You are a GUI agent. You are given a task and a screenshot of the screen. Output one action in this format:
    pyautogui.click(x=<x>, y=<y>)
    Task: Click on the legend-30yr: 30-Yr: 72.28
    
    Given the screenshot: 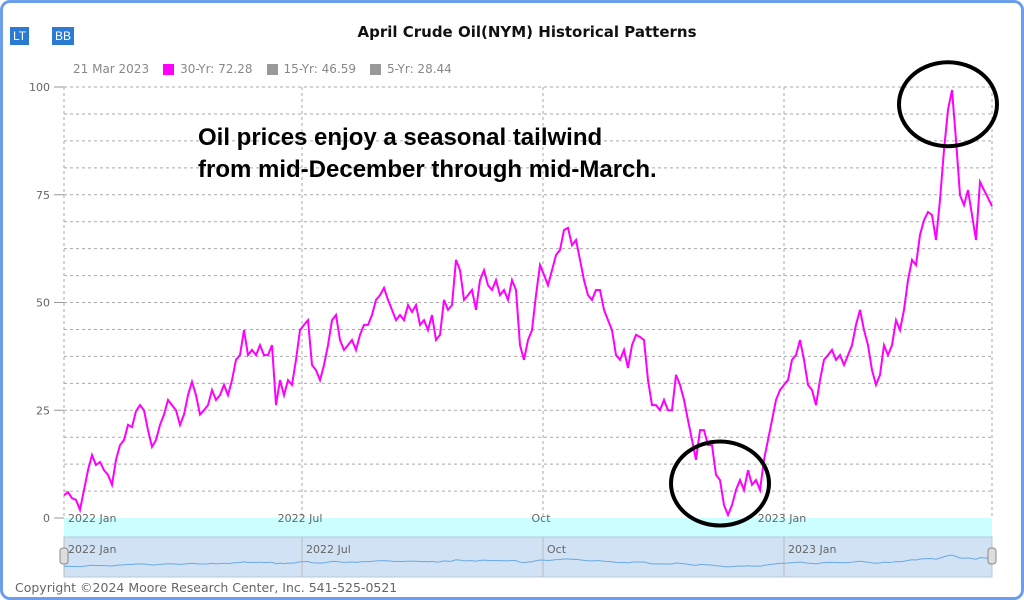 What is the action you would take?
    pyautogui.click(x=216, y=69)
    